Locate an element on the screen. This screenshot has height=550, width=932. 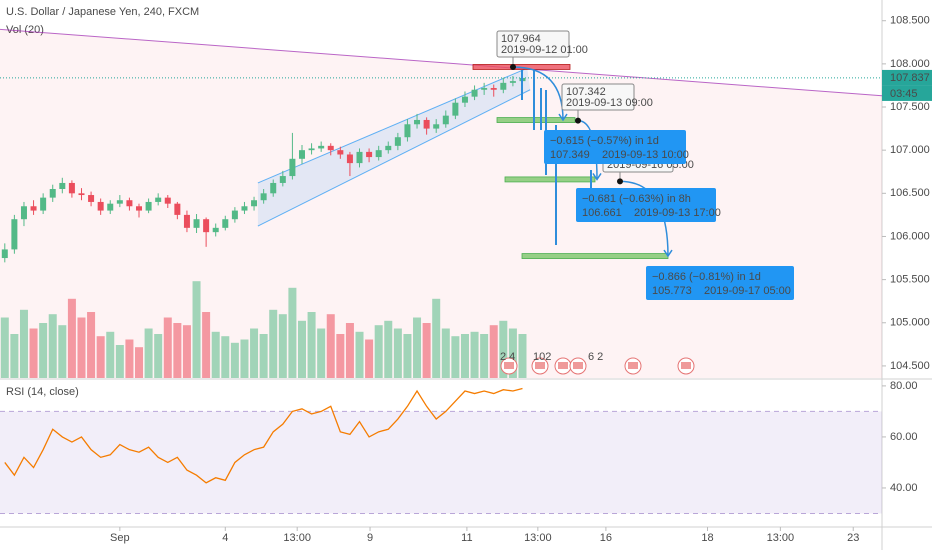
x-tick-label: 16 is located at coordinates (606, 538).